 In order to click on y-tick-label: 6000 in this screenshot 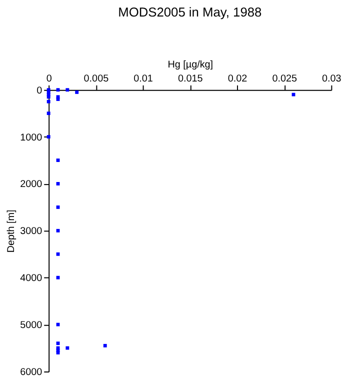, I will do `click(31, 372)`.